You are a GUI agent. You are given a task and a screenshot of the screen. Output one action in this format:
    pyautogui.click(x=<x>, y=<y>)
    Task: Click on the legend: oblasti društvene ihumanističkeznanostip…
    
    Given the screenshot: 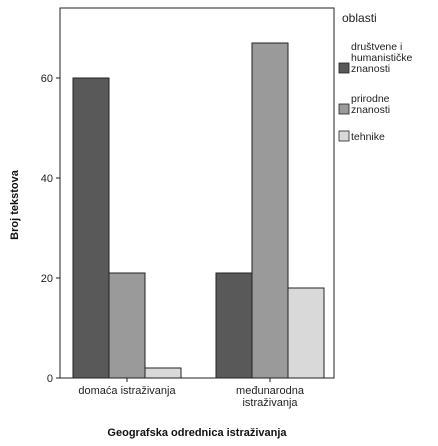 What is the action you would take?
    pyautogui.click(x=375, y=77)
    